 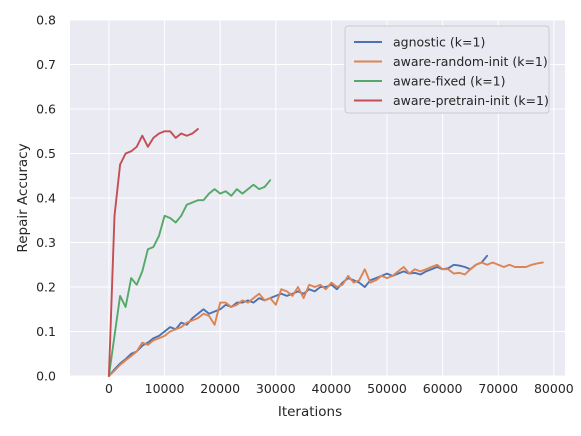 I want to click on y-tick-label: 0.0, so click(x=46, y=376).